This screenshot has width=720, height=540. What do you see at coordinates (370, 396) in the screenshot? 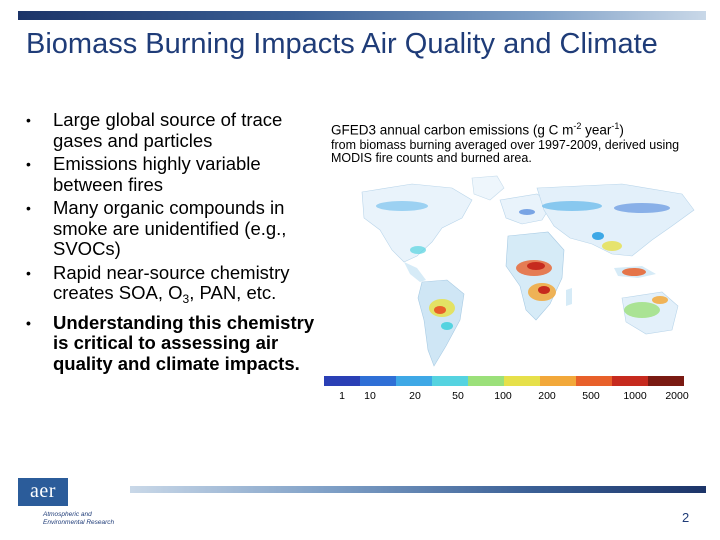
I see `scale-tick: 10` at bounding box center [370, 396].